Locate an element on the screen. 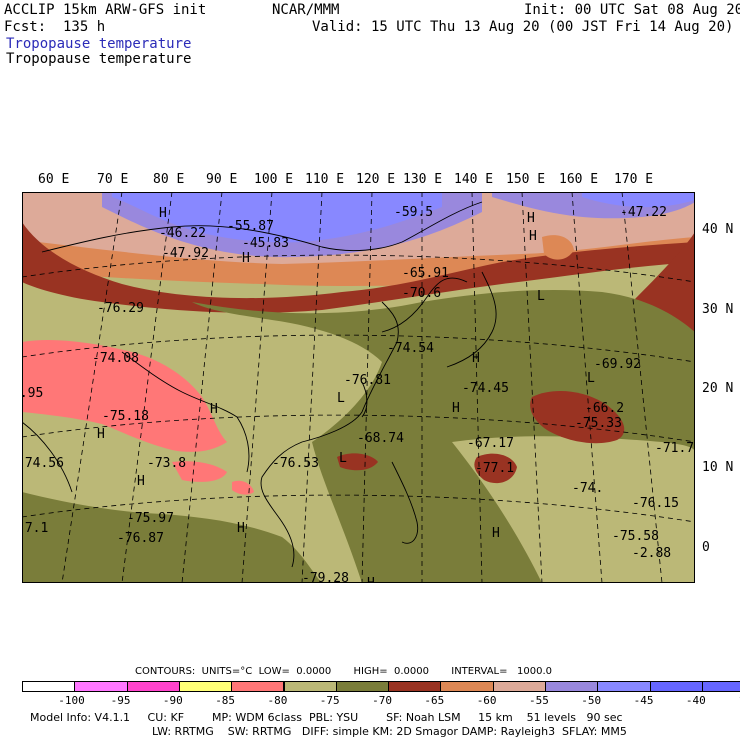 The height and width of the screenshot is (740, 740). value-label: -47.92 is located at coordinates (185, 253).